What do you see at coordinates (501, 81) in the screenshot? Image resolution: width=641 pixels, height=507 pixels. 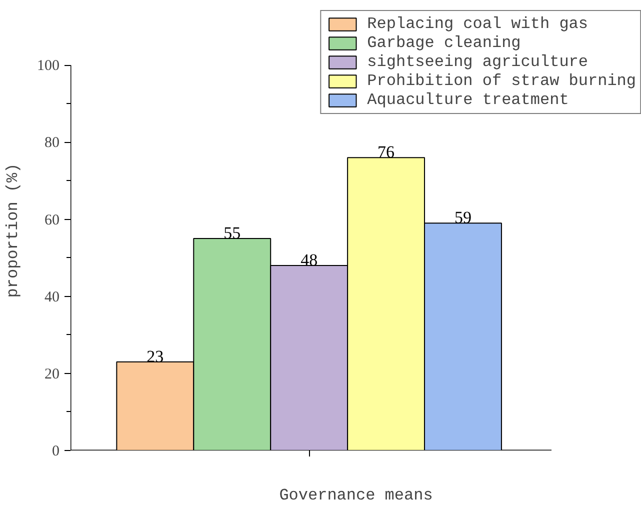 I see `legend-label: Prohibition of straw burning` at bounding box center [501, 81].